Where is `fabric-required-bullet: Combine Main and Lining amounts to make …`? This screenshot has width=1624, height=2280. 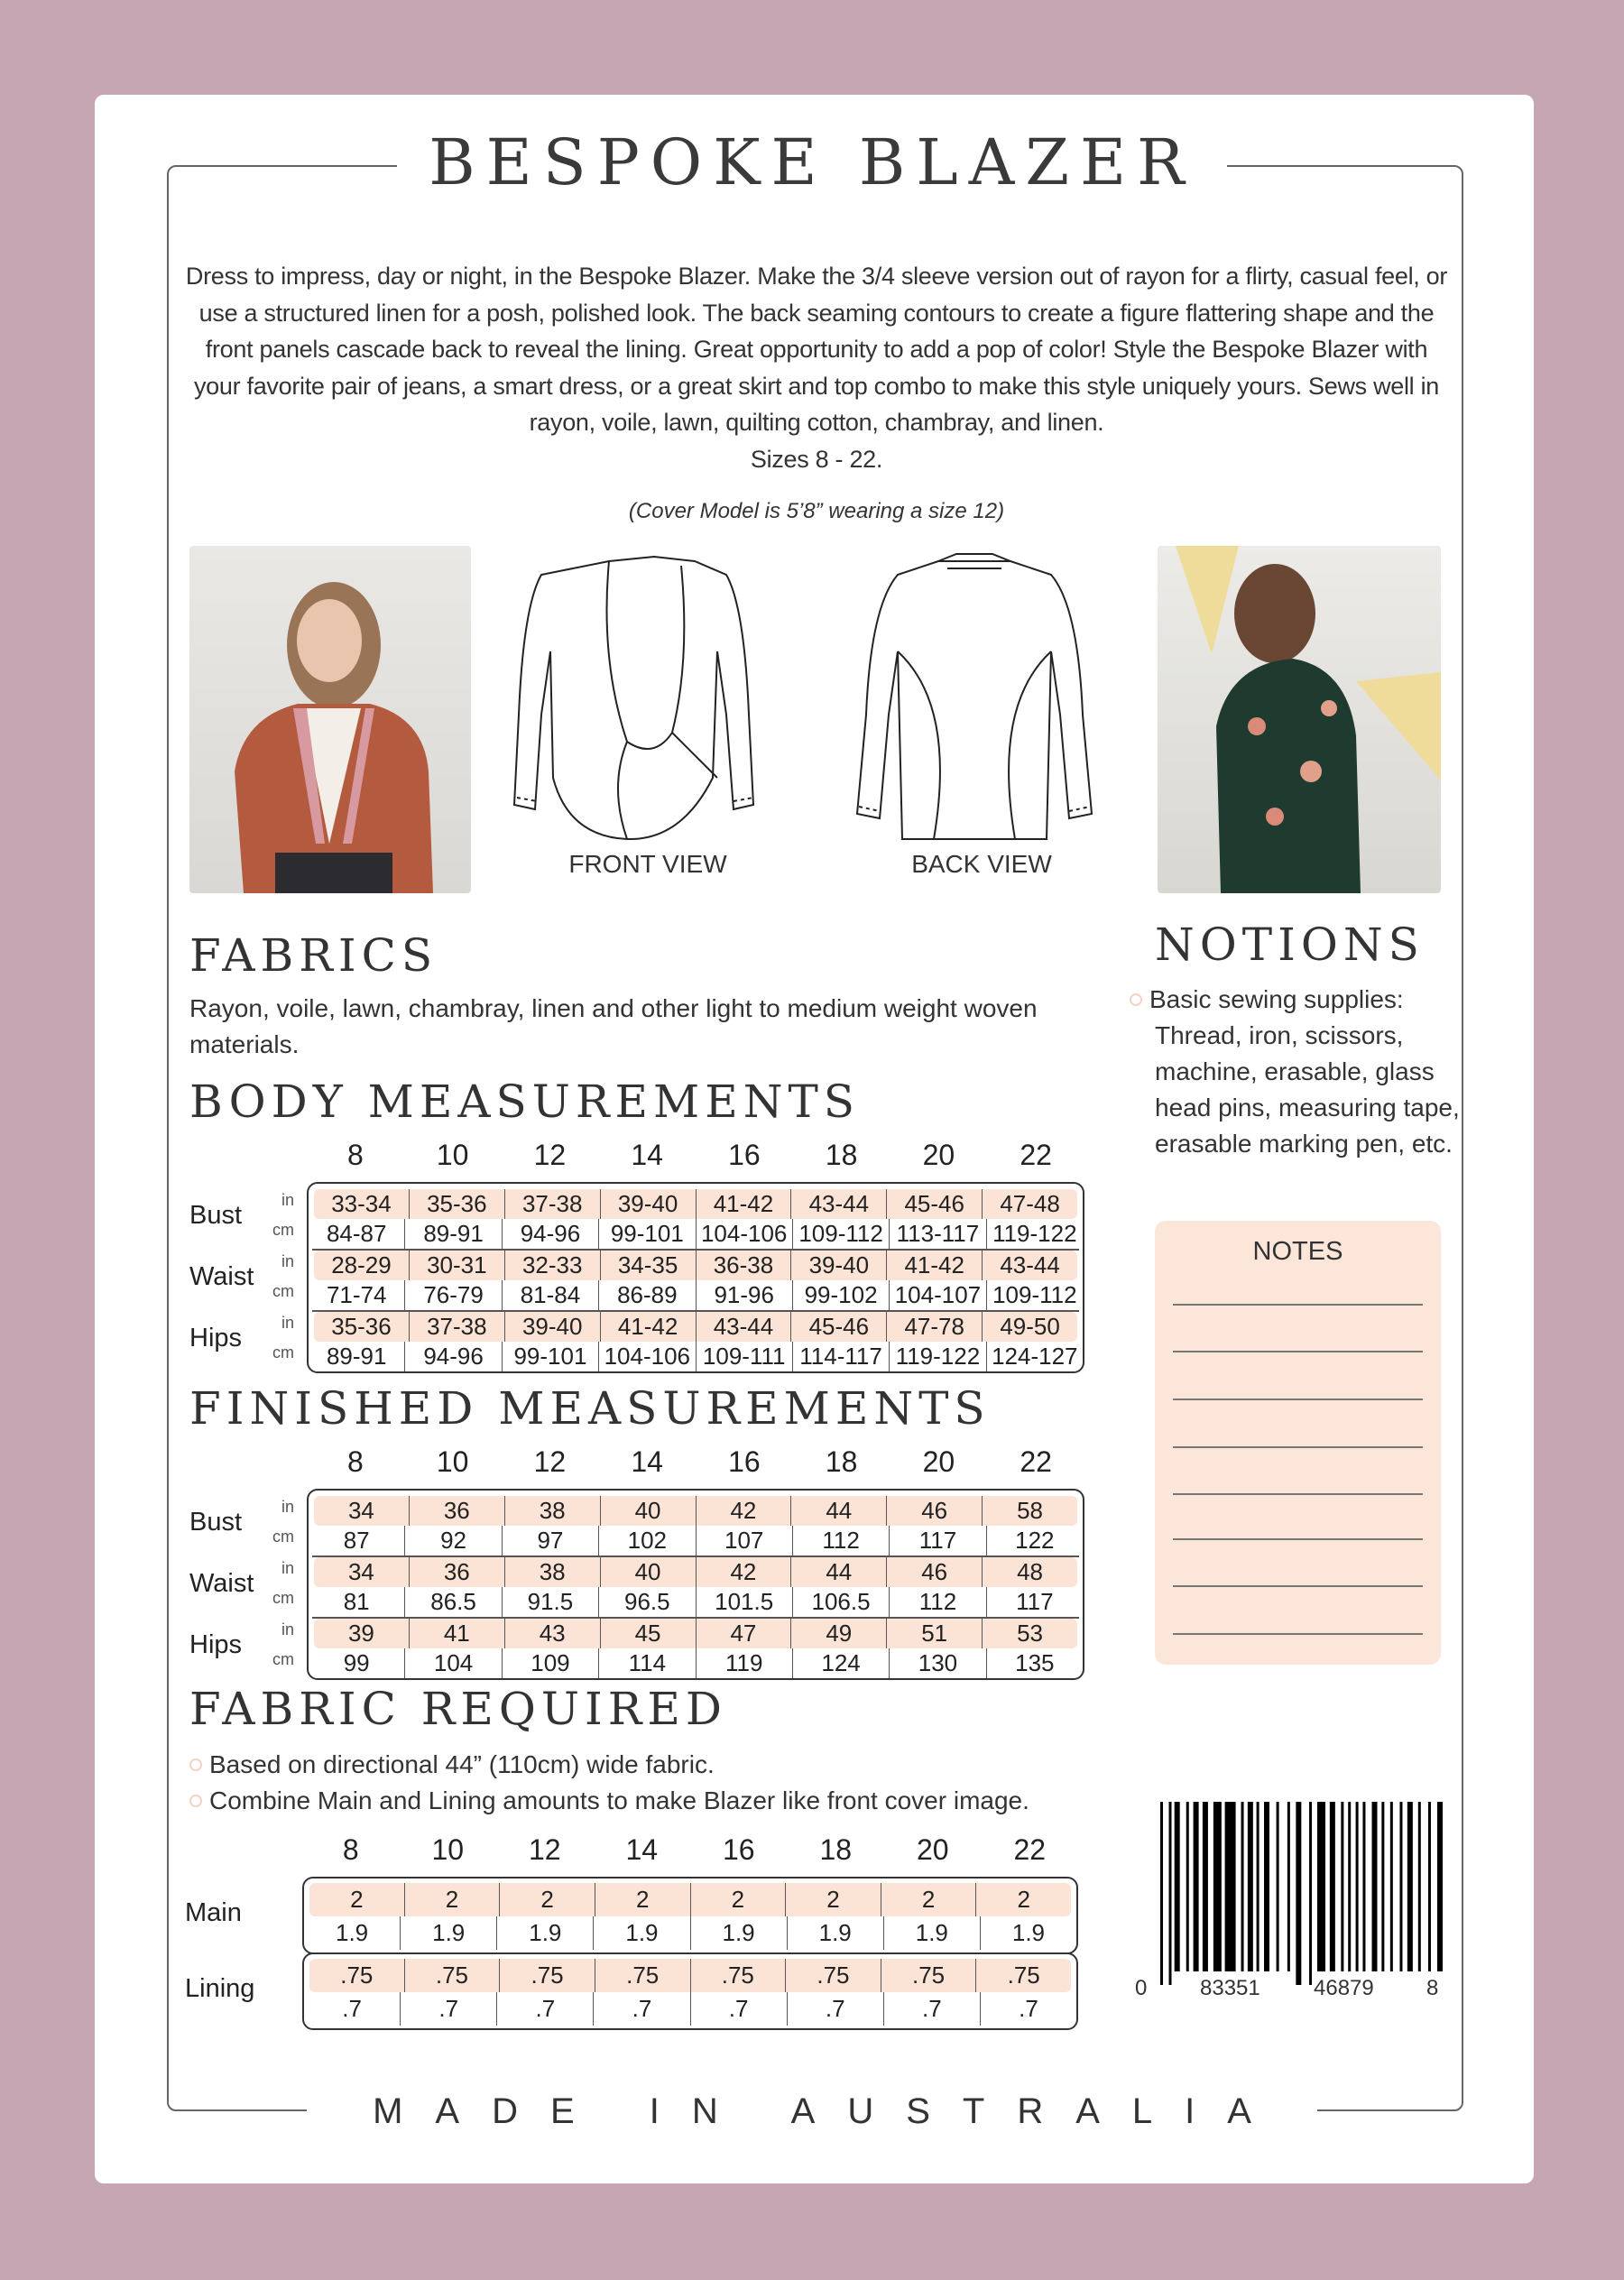 fabric-required-bullet: Combine Main and Lining amounts to make … is located at coordinates (609, 1801).